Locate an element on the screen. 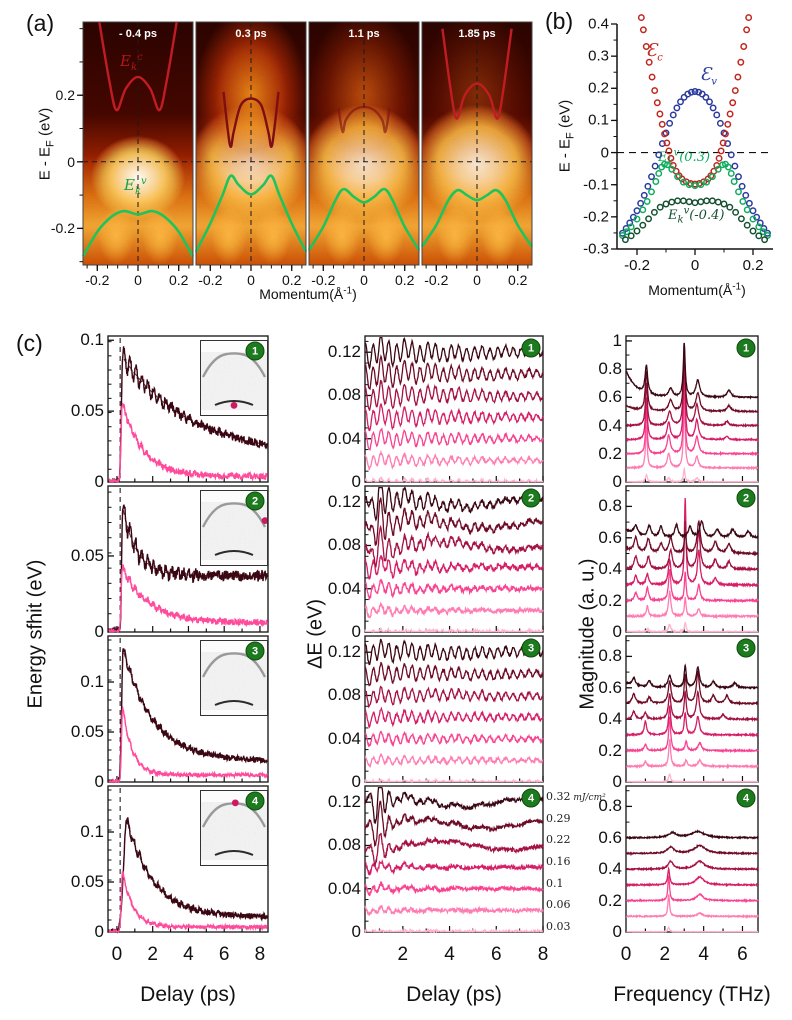 This screenshot has height=1020, width=792. fluence-label: 0.16 is located at coordinates (558, 862).